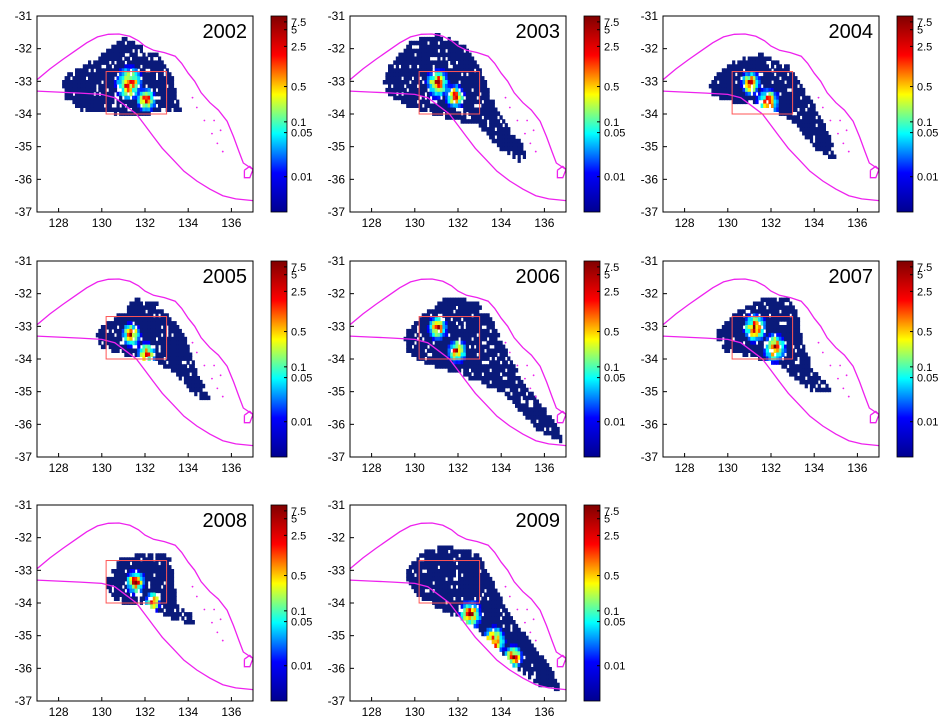 This screenshot has width=938, height=726. What do you see at coordinates (24, 538) in the screenshot?
I see `y-tick-label: -32` at bounding box center [24, 538].